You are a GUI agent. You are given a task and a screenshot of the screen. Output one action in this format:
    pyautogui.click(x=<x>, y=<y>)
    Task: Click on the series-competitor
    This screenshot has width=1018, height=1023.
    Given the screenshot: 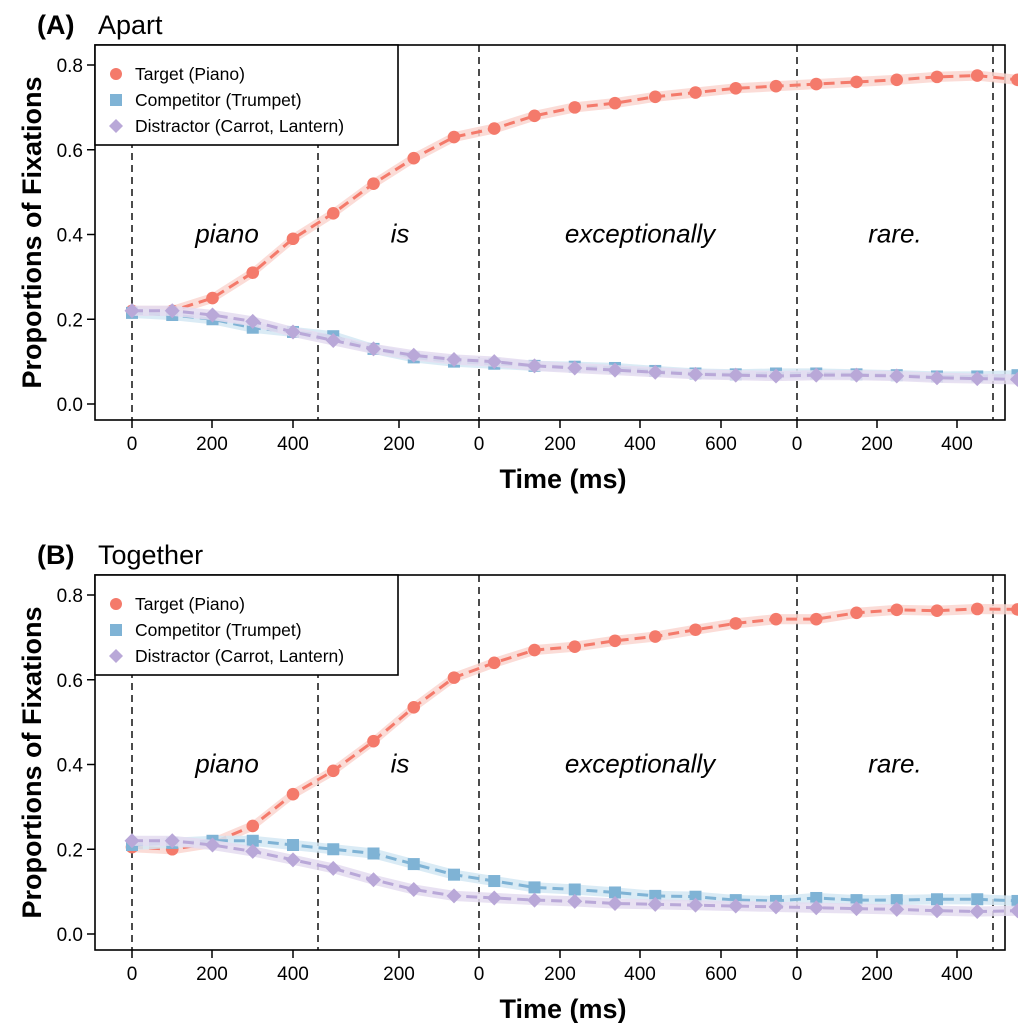 What is the action you would take?
    pyautogui.click(x=572, y=870)
    